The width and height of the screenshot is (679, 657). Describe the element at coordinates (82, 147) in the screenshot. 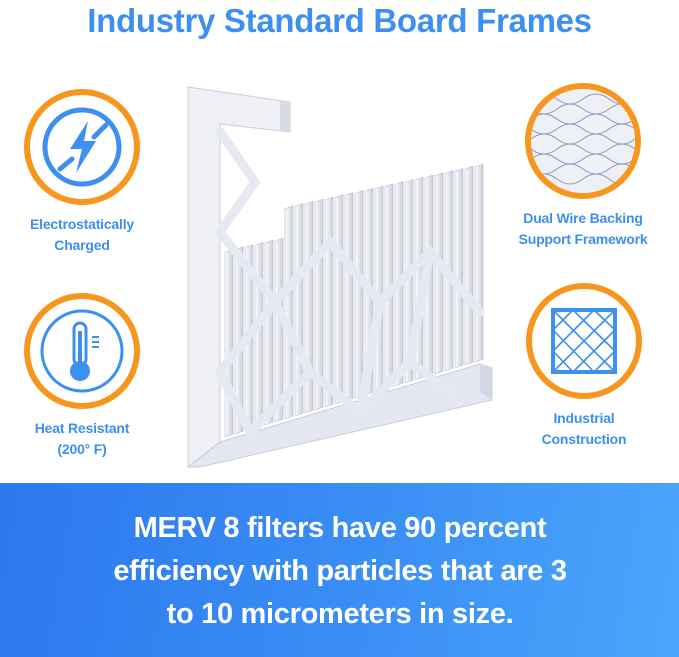

I see `lightning-bolt-icon` at that location.